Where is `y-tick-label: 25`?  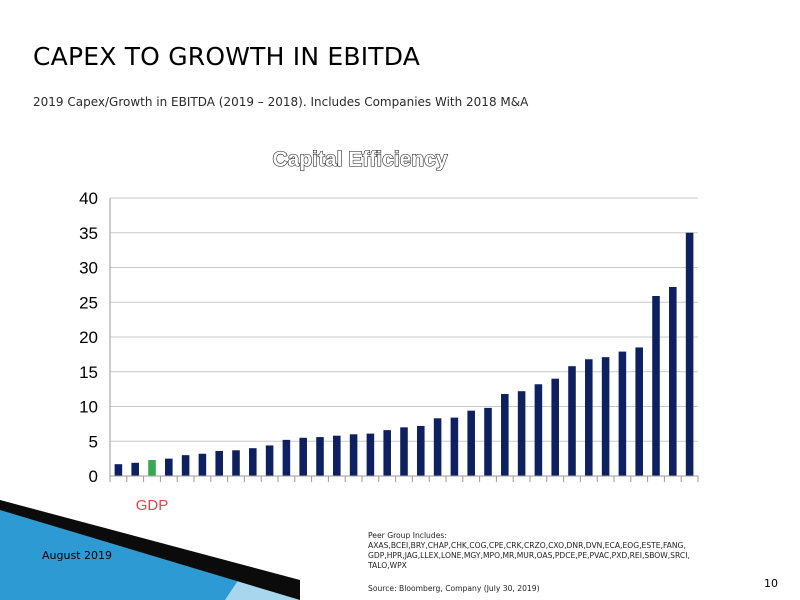
y-tick-label: 25 is located at coordinates (88, 302).